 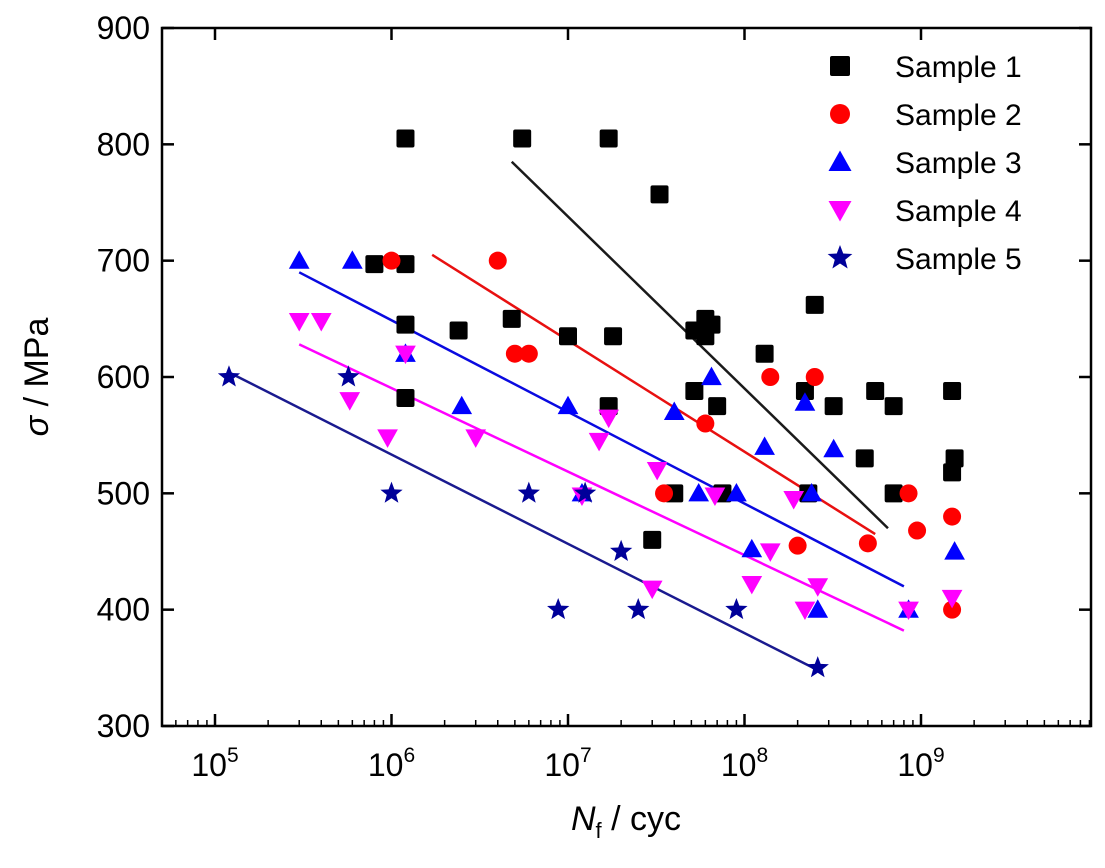 I want to click on y-tick-label: 600, so click(x=123, y=377).